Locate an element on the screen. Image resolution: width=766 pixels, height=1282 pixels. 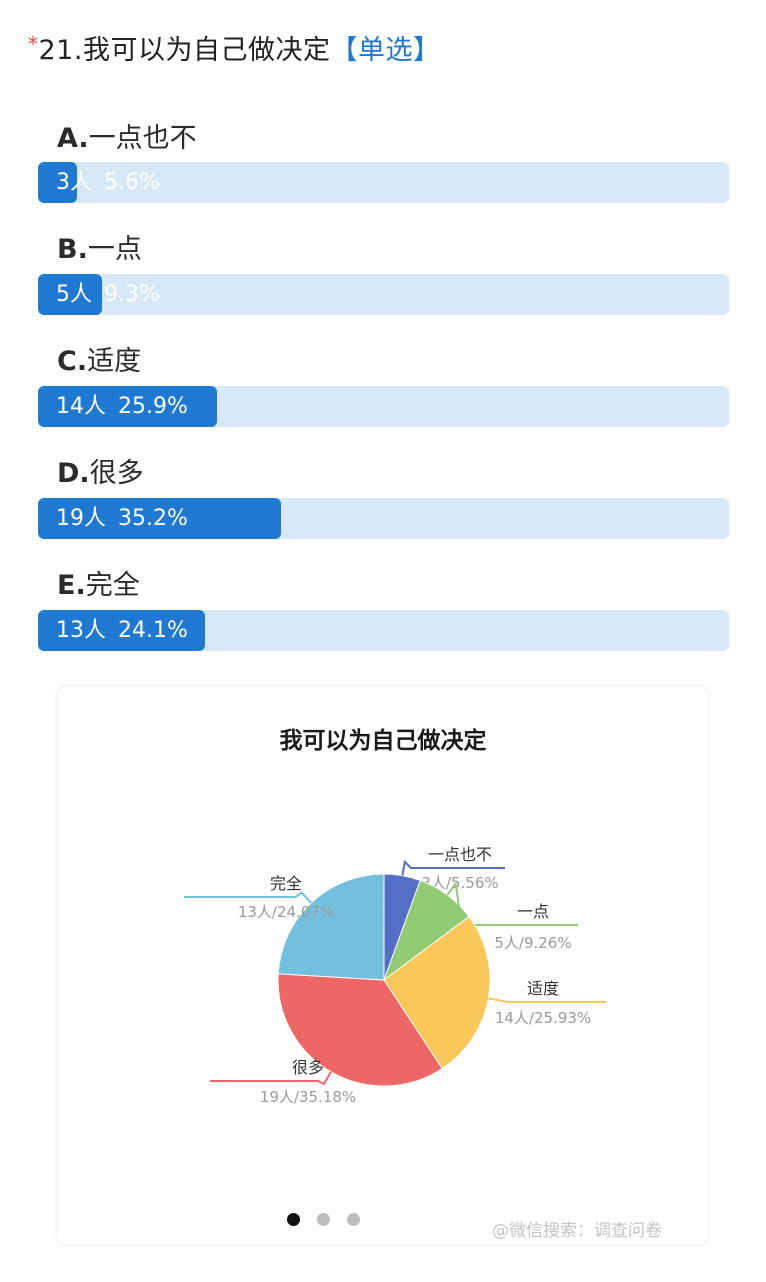
option-d-stats: 19人 35.2% is located at coordinates (122, 518).